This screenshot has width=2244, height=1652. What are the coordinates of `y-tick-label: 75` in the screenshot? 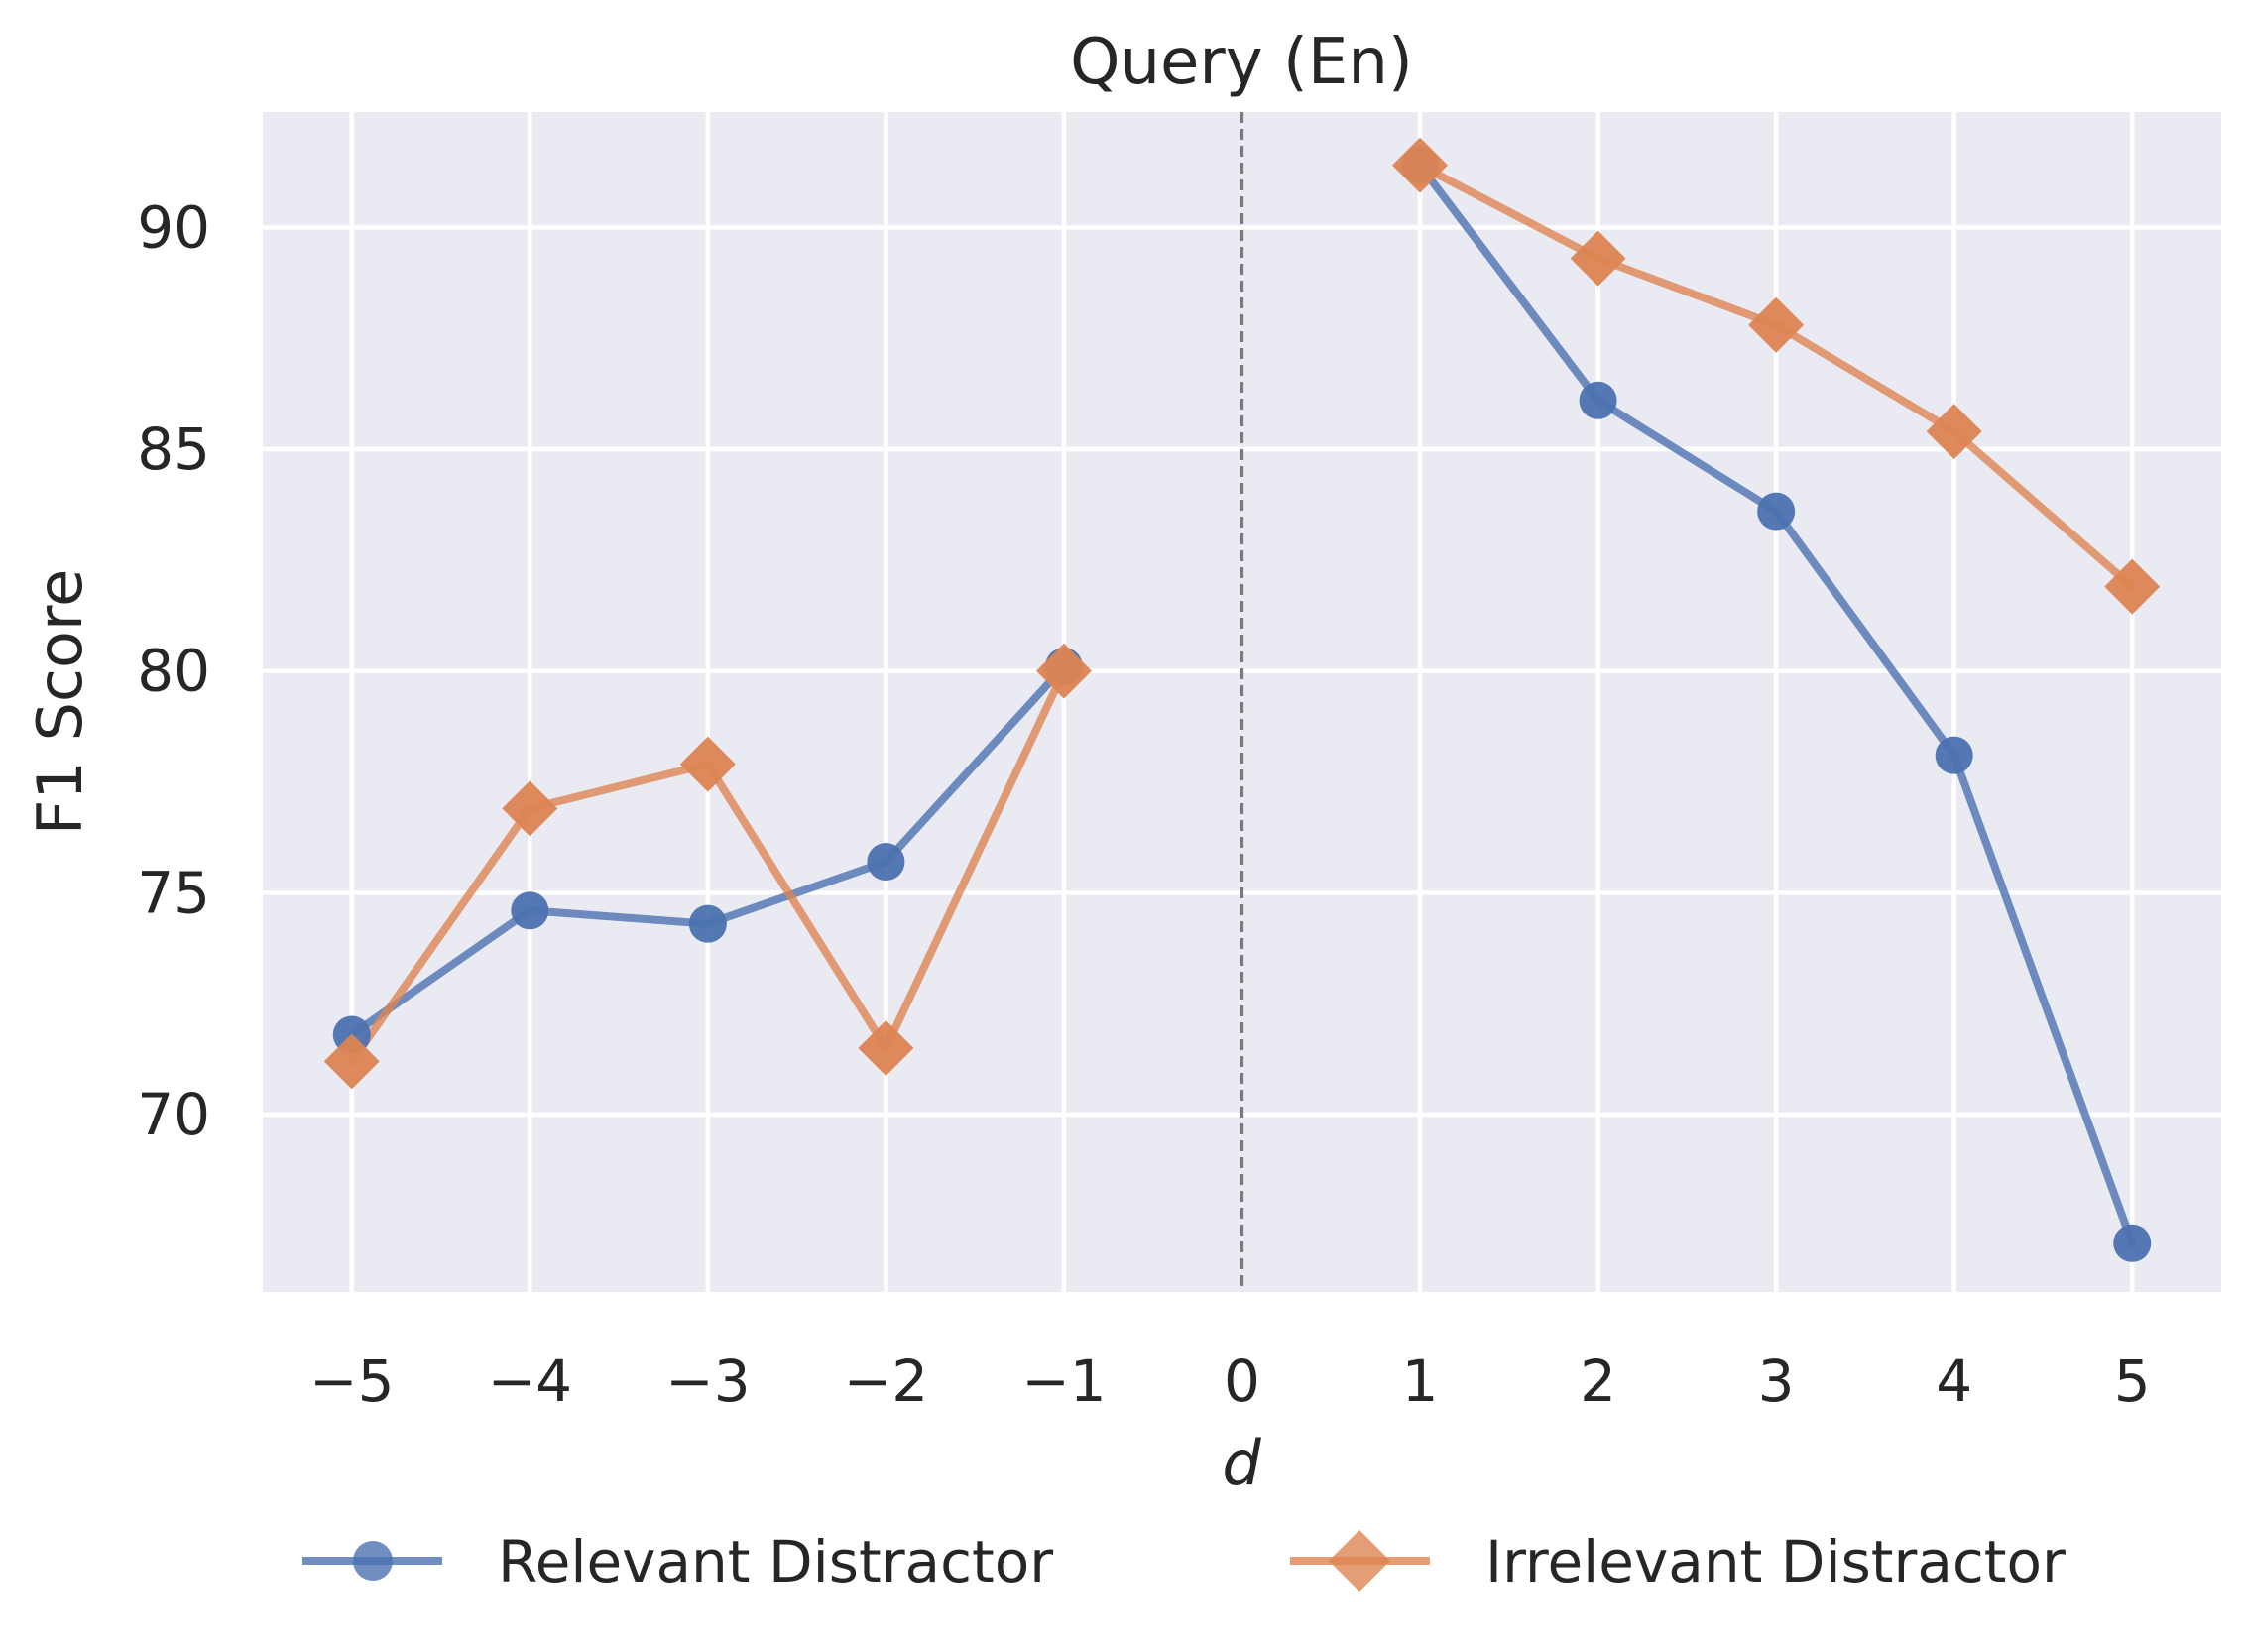 It's located at (173, 892).